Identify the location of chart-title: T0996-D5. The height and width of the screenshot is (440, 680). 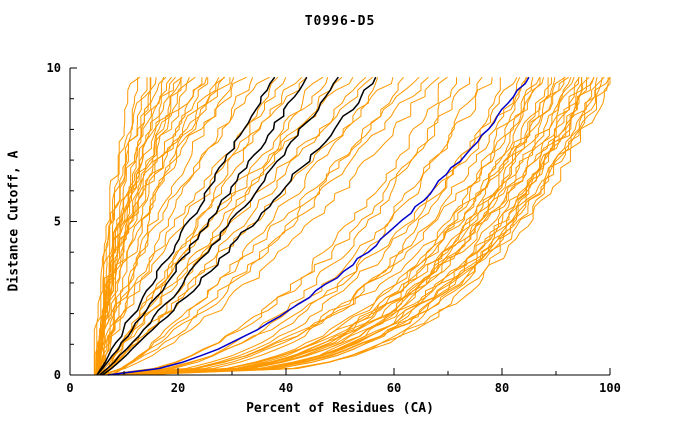
(340, 21).